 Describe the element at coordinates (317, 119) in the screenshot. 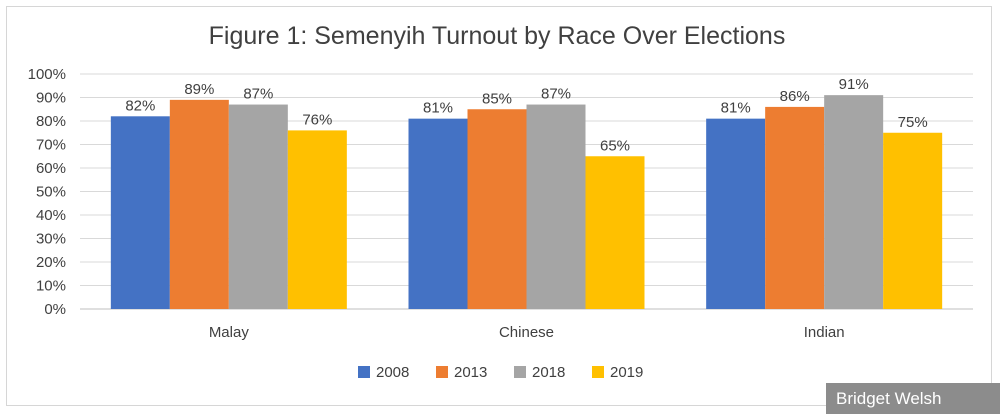

I see `data-label: 76%` at that location.